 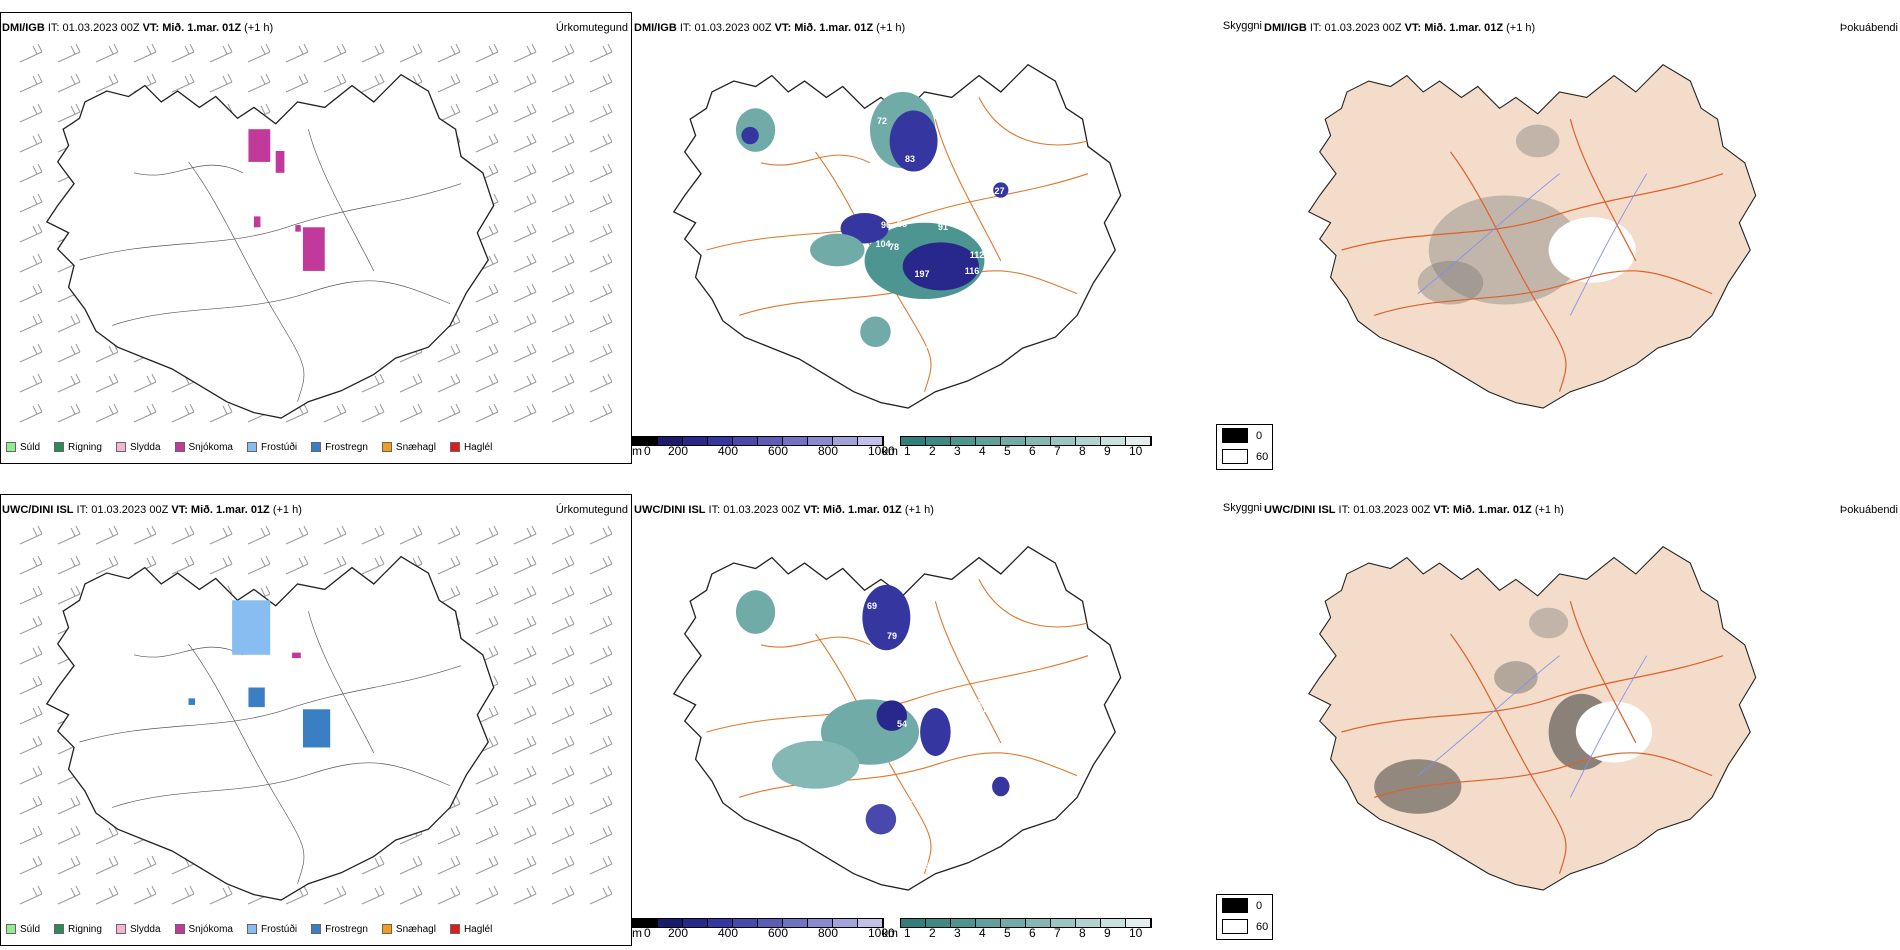 I want to click on iceland-land, so click(x=1532, y=236).